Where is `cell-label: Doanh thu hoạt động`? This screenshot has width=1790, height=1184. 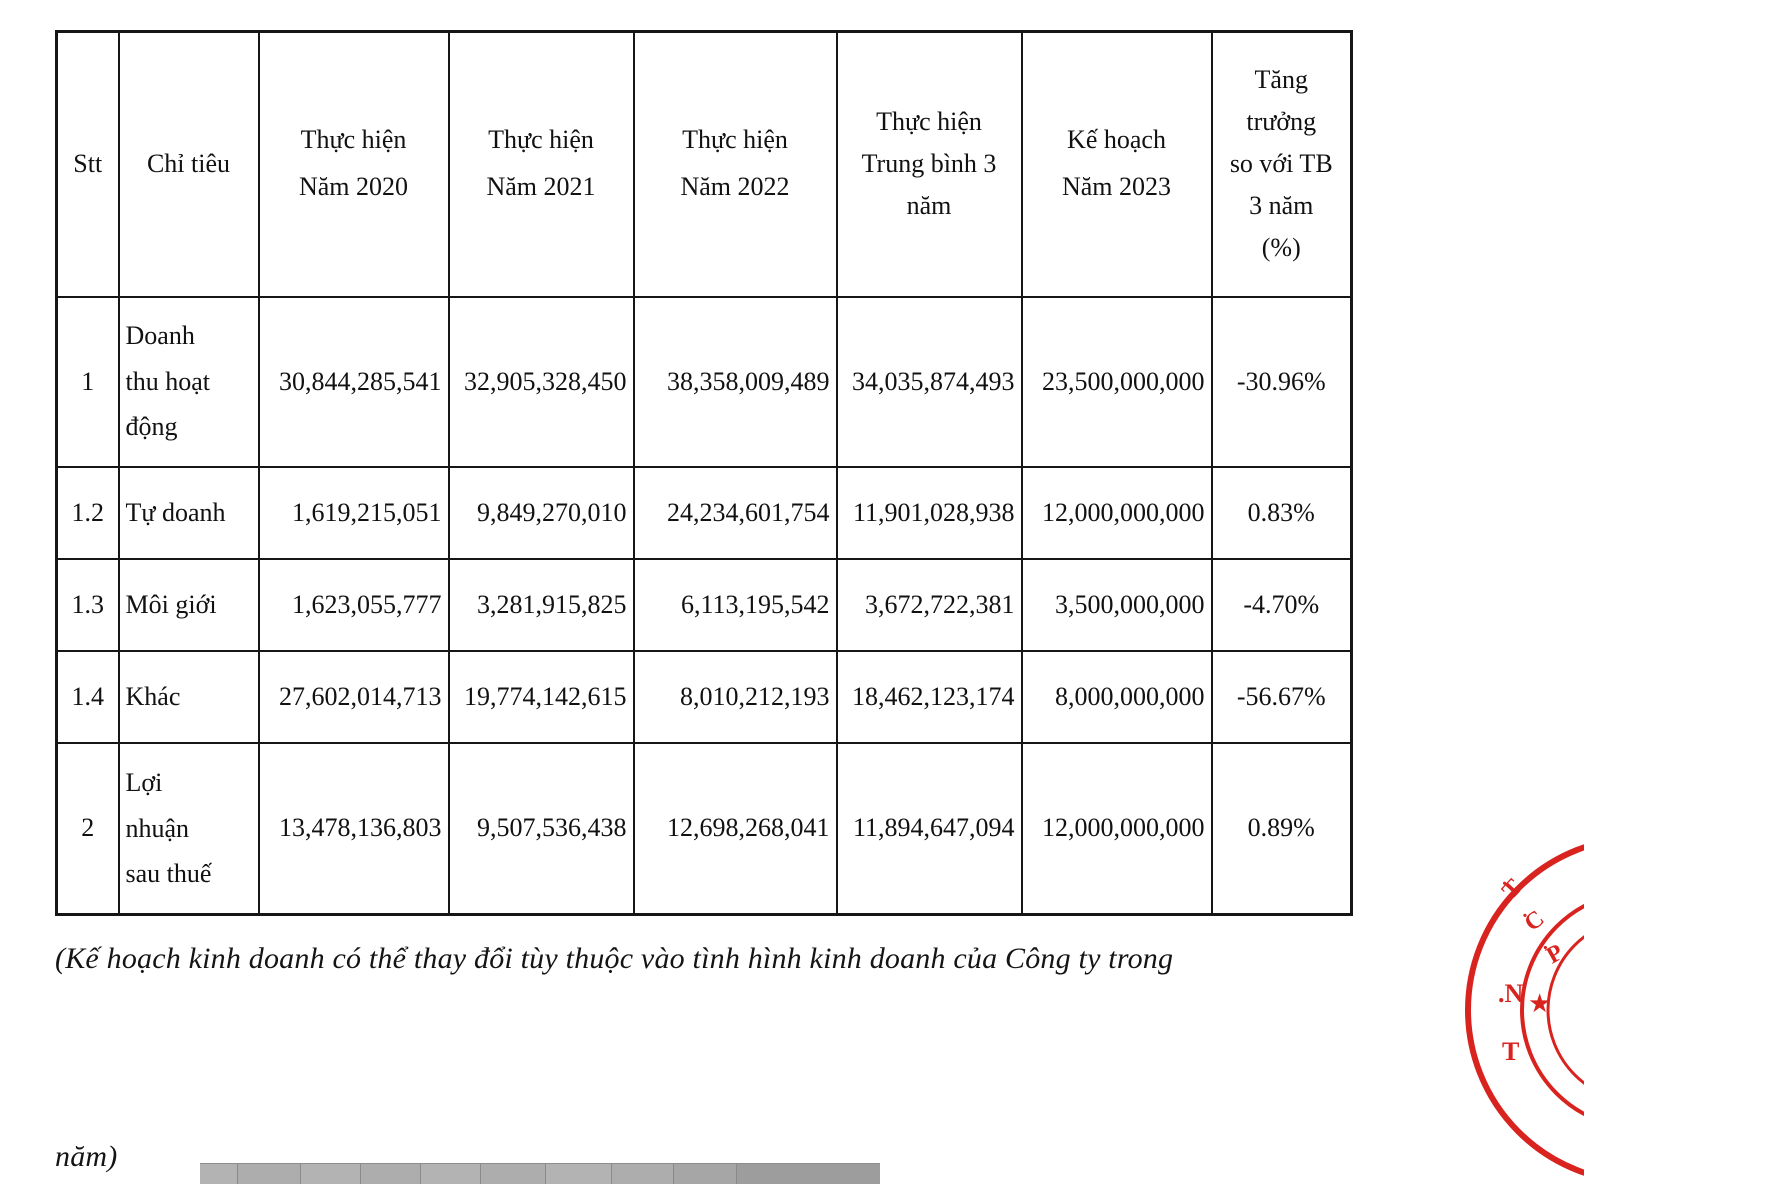 cell-label: Doanh thu hoạt động is located at coordinates (188, 381).